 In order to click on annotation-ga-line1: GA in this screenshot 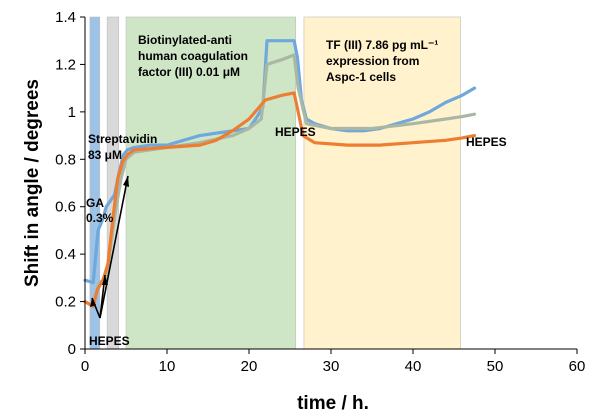, I will do `click(95, 203)`.